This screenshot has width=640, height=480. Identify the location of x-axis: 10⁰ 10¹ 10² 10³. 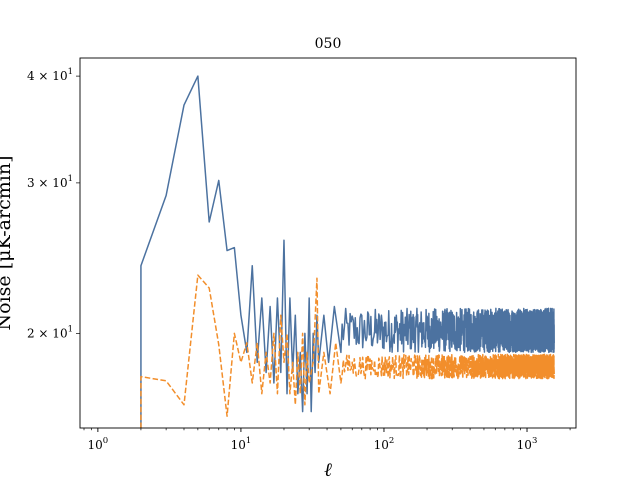
(327, 440).